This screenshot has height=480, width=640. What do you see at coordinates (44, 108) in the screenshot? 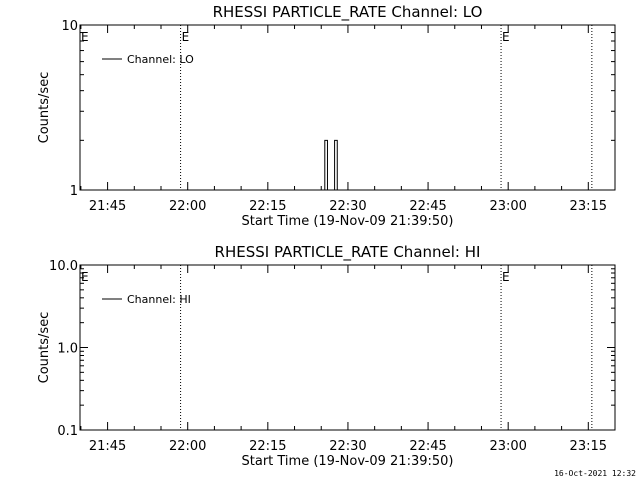
I see `y-axis-label-0: Counts/sec` at bounding box center [44, 108].